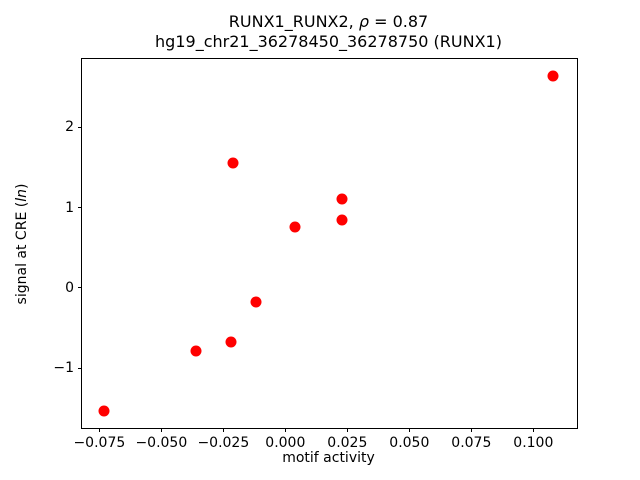 Image resolution: width=640 pixels, height=480 pixels. What do you see at coordinates (22, 186) in the screenshot?
I see `ylabel-suffix: )` at bounding box center [22, 186].